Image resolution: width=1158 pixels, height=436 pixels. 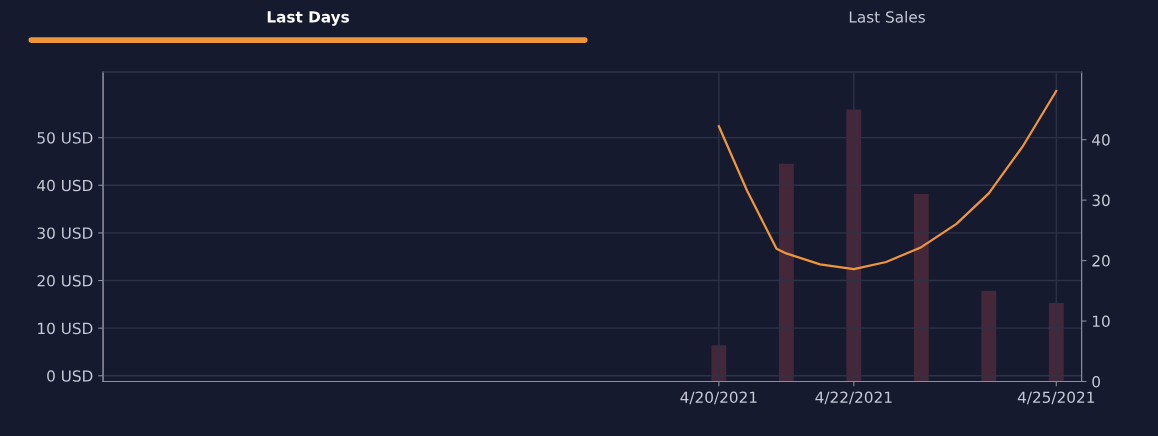 What do you see at coordinates (853, 398) in the screenshot?
I see `x-tick-label: 4/22/2021` at bounding box center [853, 398].